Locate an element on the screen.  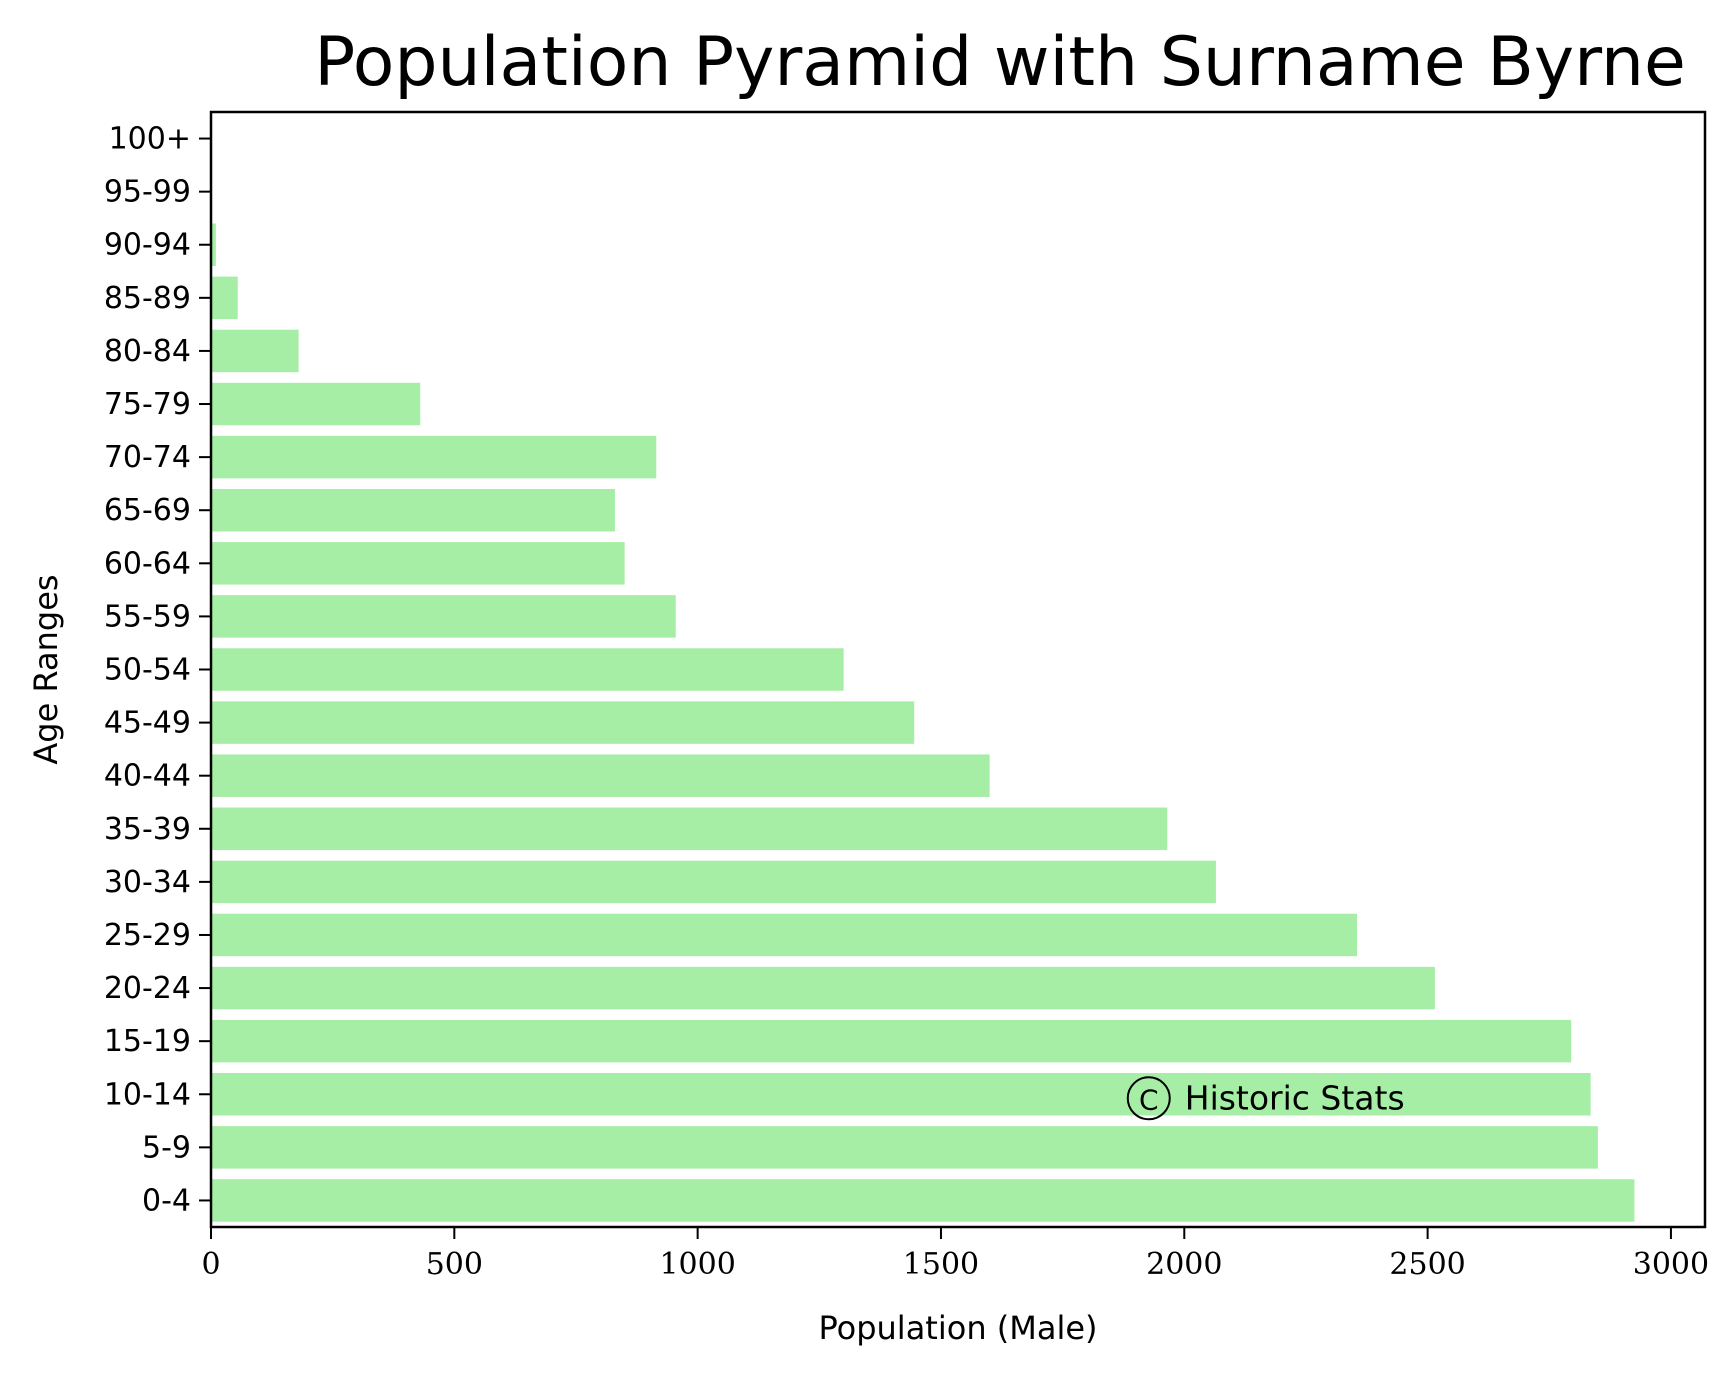
ytick-label-15-19: 15-19 is located at coordinates (147, 1041).